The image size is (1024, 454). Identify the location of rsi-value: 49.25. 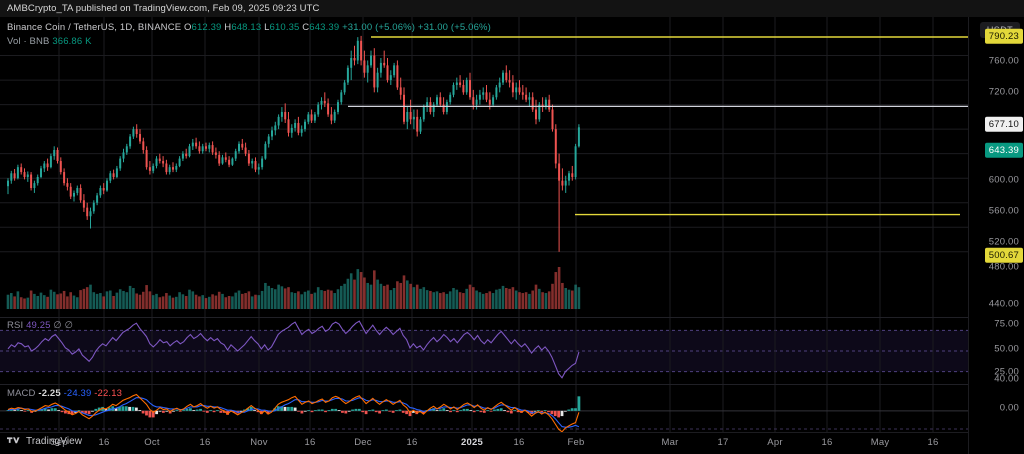
(38, 325).